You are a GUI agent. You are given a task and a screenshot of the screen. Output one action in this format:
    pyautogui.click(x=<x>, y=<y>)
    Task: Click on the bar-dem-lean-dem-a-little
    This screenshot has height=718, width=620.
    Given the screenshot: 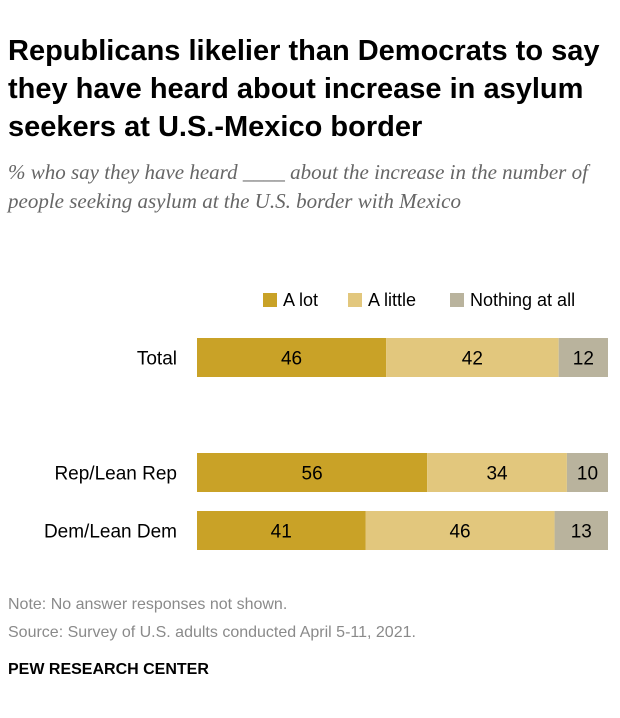 What is the action you would take?
    pyautogui.click(x=460, y=530)
    